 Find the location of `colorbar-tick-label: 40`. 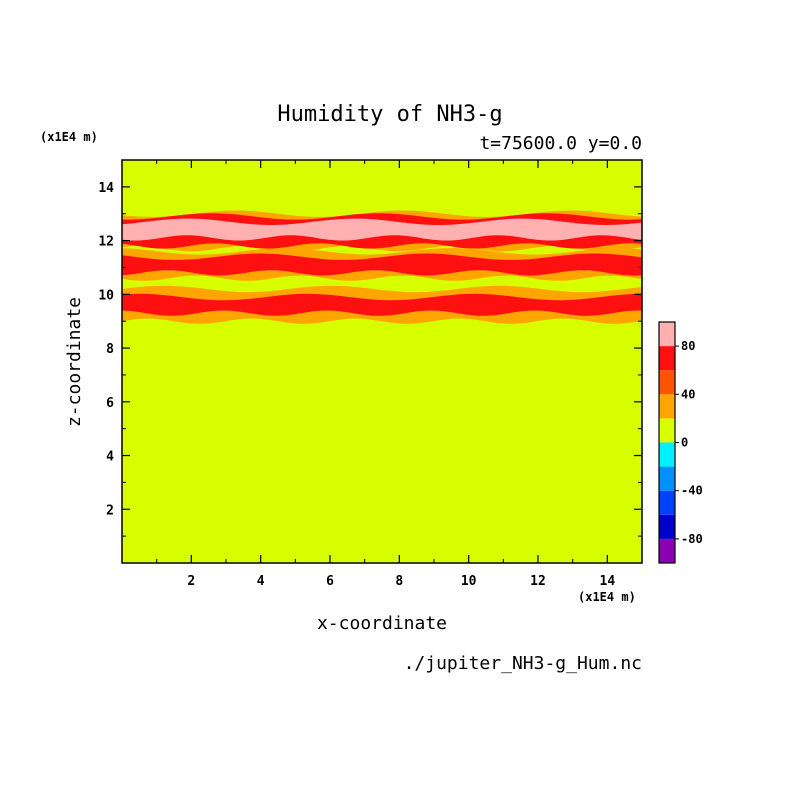

colorbar-tick-label: 40 is located at coordinates (688, 394).